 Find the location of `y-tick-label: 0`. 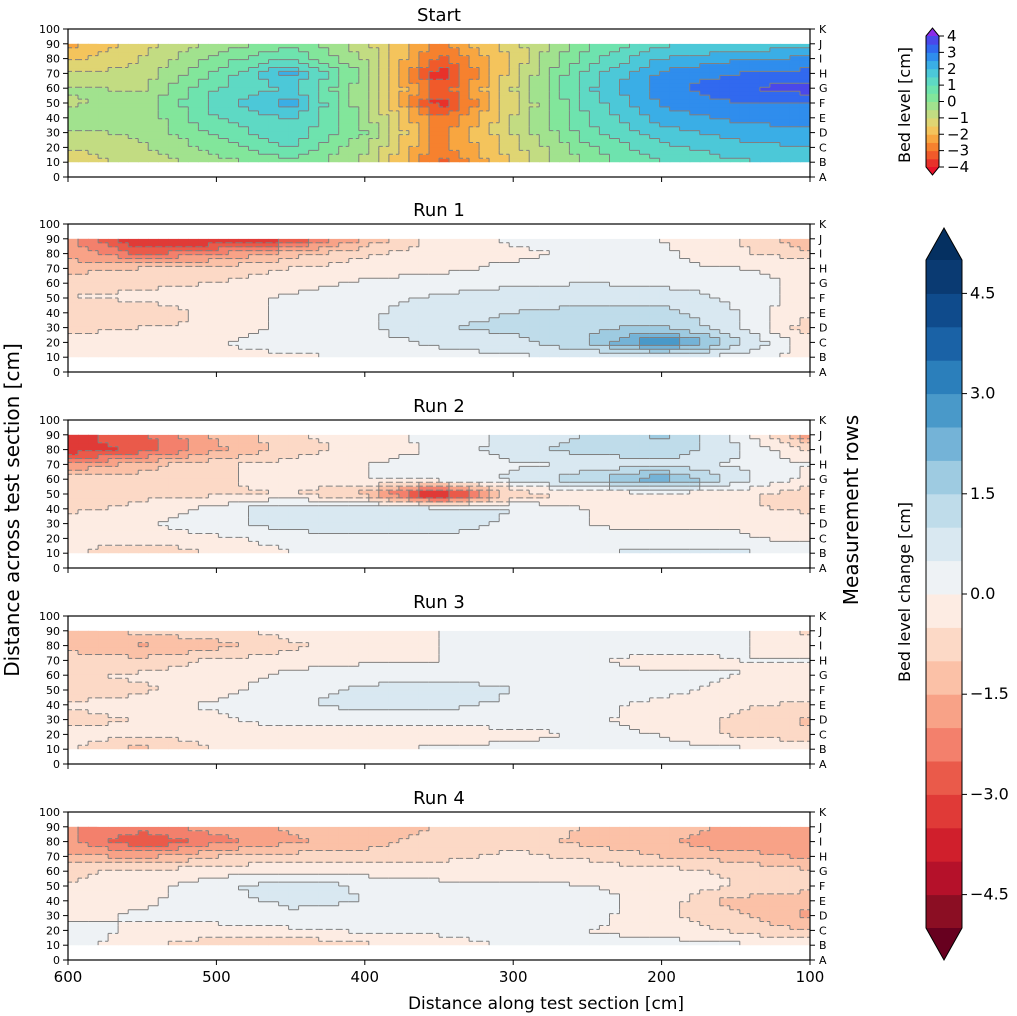

y-tick-label: 0 is located at coordinates (56, 177).